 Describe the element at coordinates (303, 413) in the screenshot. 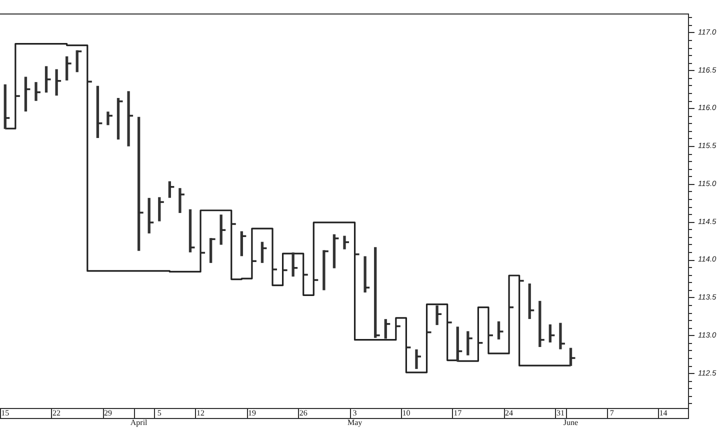

I see `x-tick-label: 26` at that location.